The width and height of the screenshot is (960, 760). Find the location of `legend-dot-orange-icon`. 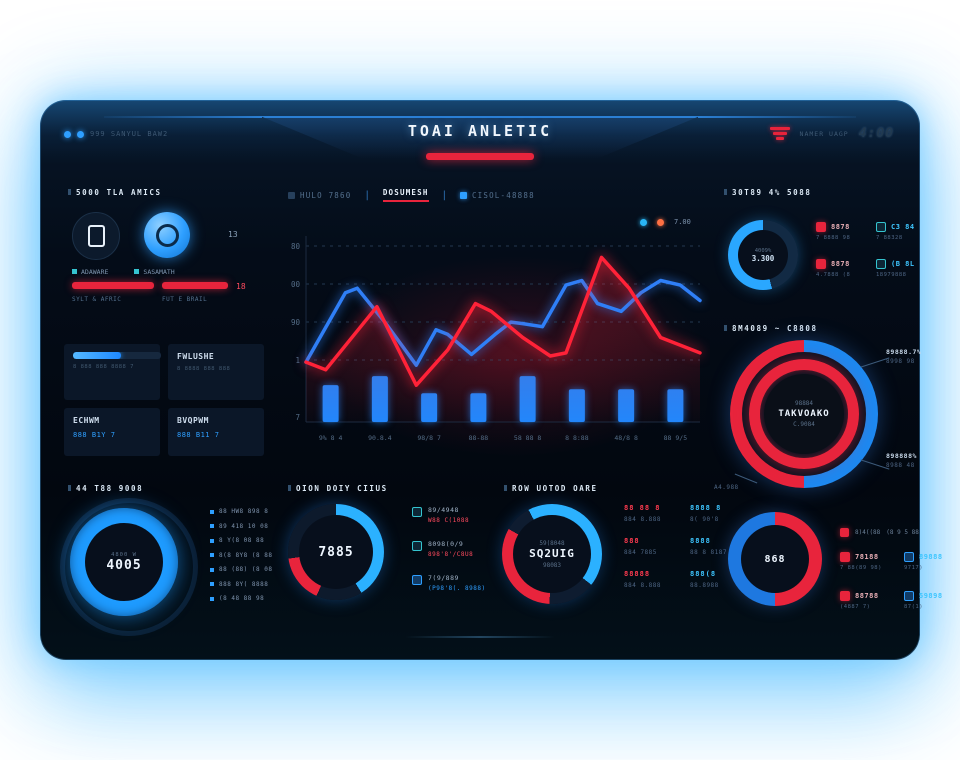

legend-dot-orange-icon is located at coordinates (660, 222).